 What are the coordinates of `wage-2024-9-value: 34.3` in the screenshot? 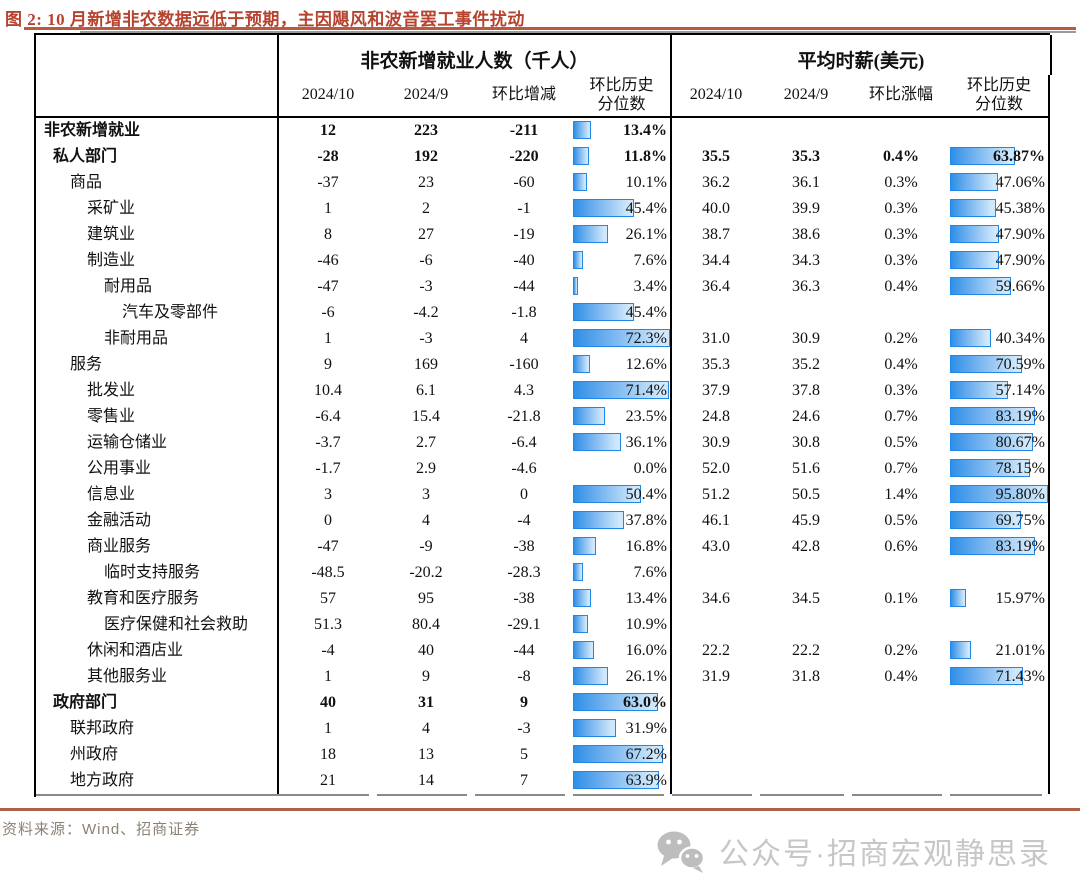 It's located at (806, 260).